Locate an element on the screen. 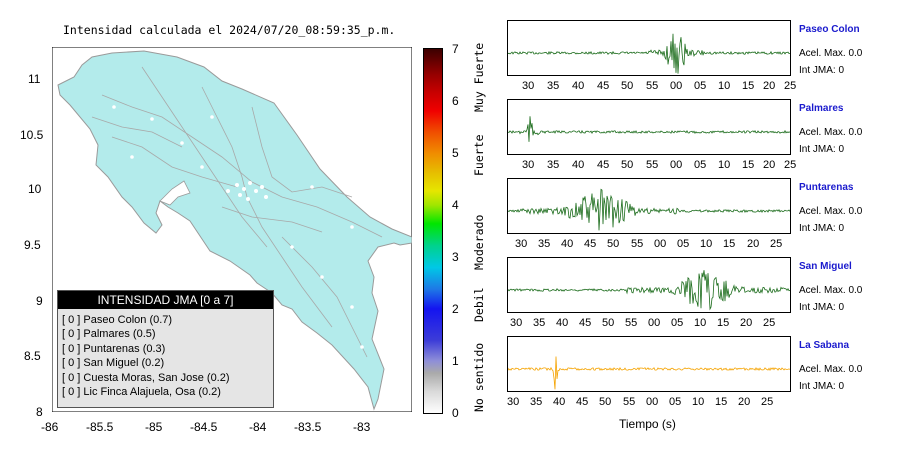 This screenshot has height=460, width=910. y-tick: 8.5 is located at coordinates (32, 356).